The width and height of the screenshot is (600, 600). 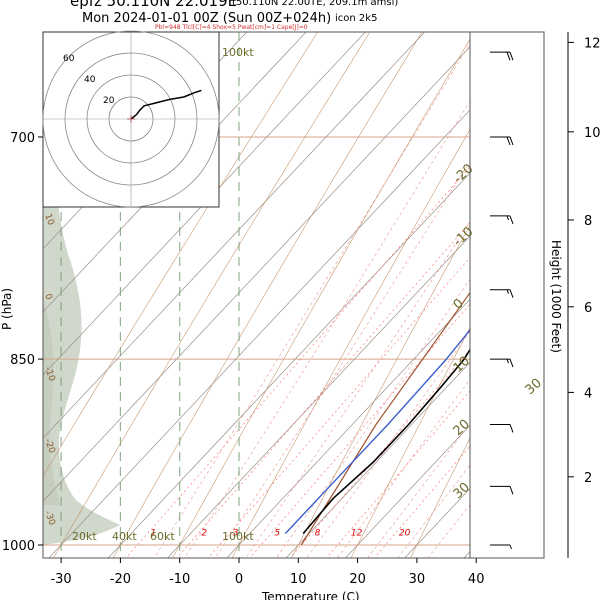 What do you see at coordinates (22, 138) in the screenshot?
I see `pressure-tick-label: 700` at bounding box center [22, 138].